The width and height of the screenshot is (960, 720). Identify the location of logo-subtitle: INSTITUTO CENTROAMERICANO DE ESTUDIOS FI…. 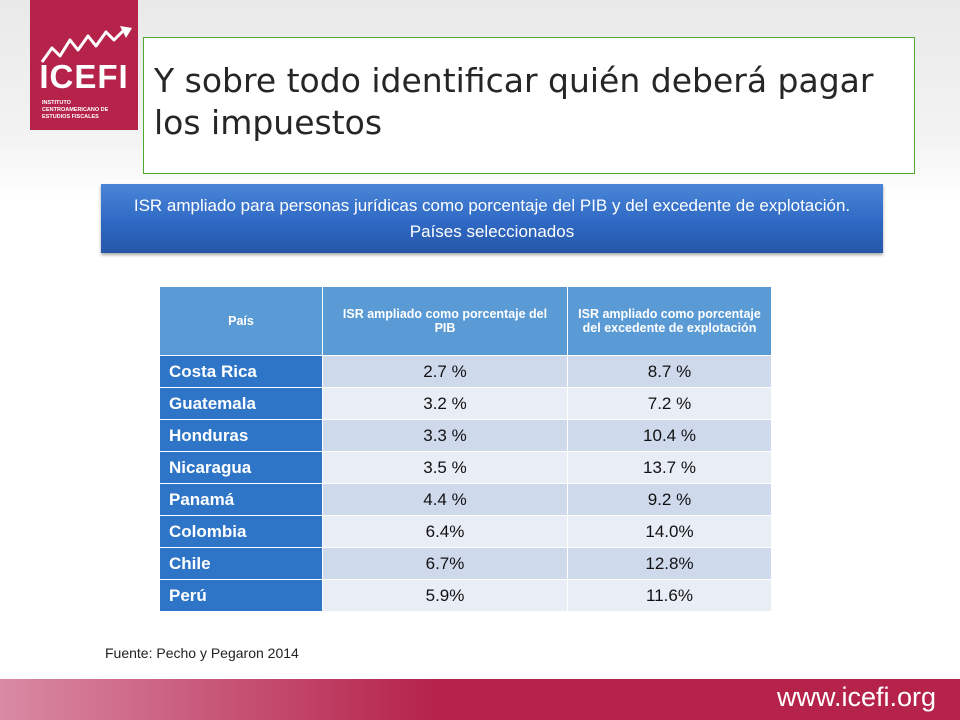
(75, 110).